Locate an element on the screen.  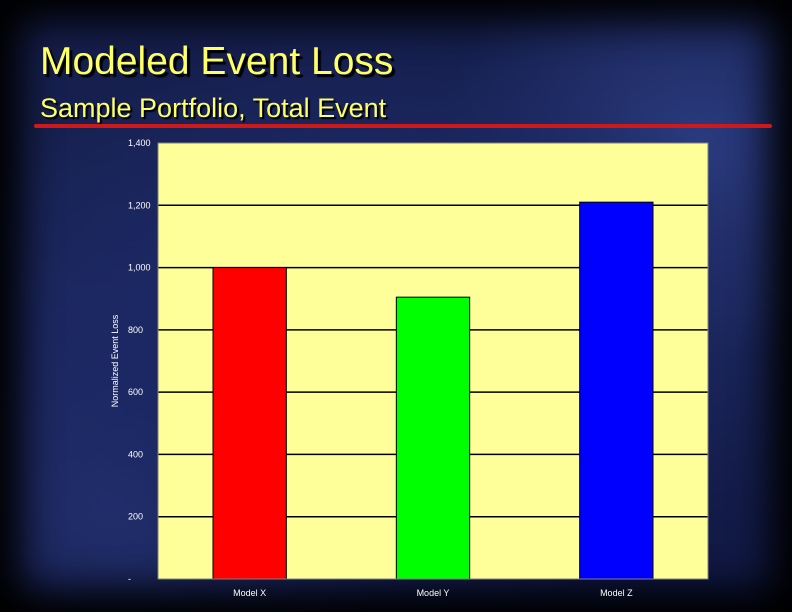
slide-title: Modeled Event Loss is located at coordinates (217, 61).